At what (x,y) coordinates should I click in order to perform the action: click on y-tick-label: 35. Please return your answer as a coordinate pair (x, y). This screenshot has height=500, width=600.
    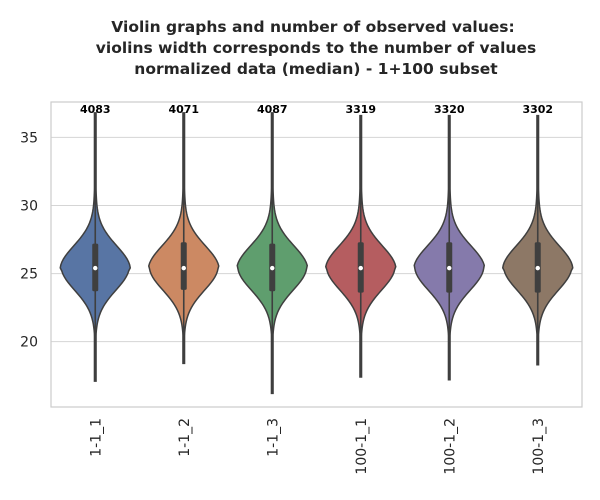
    Looking at the image, I should click on (29, 138).